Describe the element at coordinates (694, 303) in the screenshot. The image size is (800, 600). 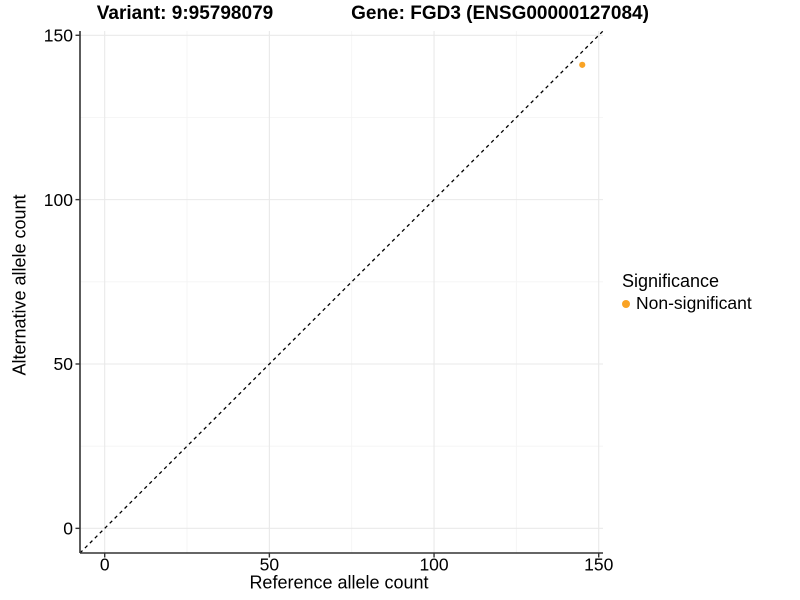
I see `legend-item-label: Non-significant` at that location.